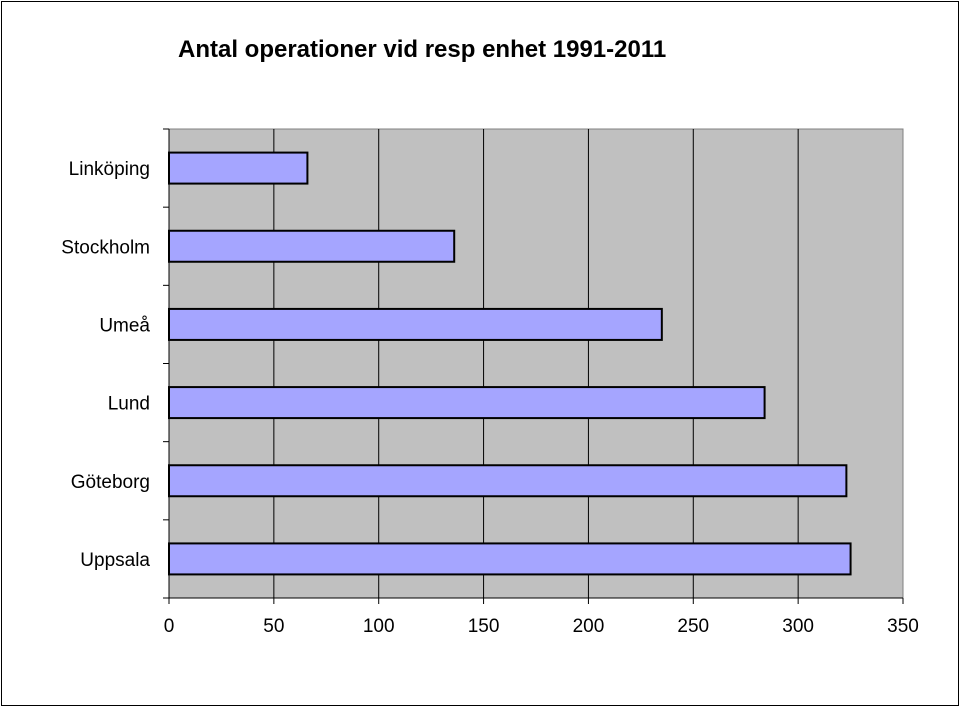 The width and height of the screenshot is (960, 707). Describe the element at coordinates (693, 626) in the screenshot. I see `x-tick-label: 250` at that location.